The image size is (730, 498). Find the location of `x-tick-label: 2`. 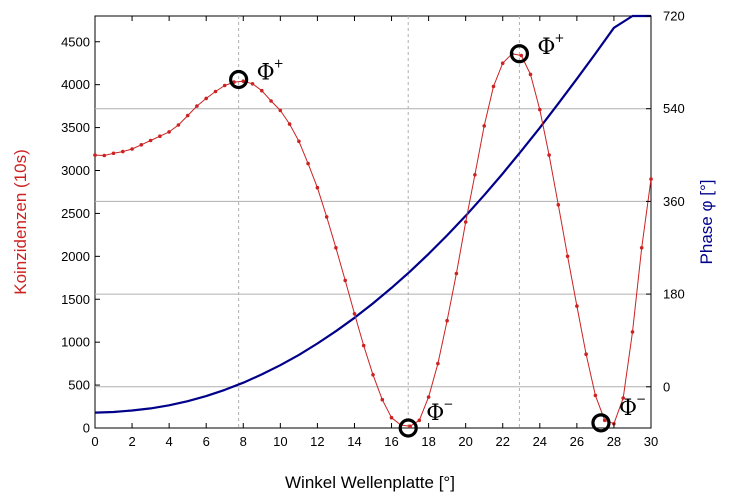

x-tick-label: 2 is located at coordinates (131, 441).